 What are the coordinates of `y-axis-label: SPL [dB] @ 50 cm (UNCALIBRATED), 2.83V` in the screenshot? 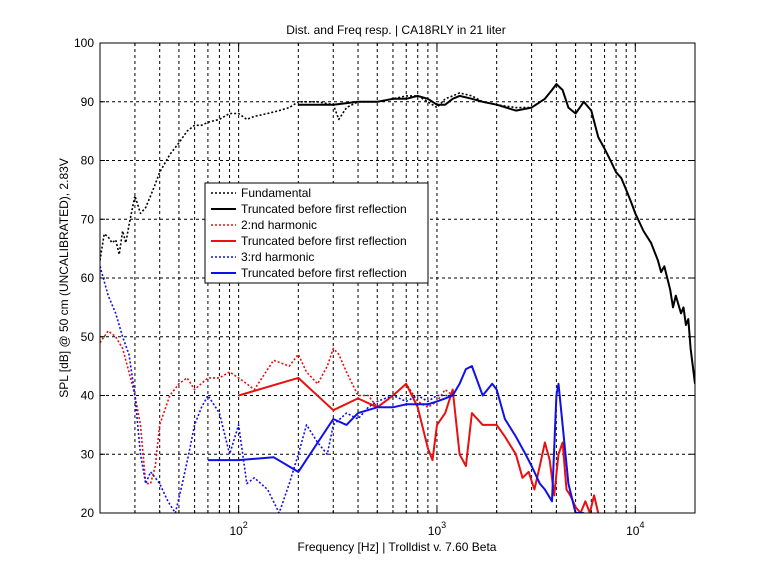 It's located at (64, 278).